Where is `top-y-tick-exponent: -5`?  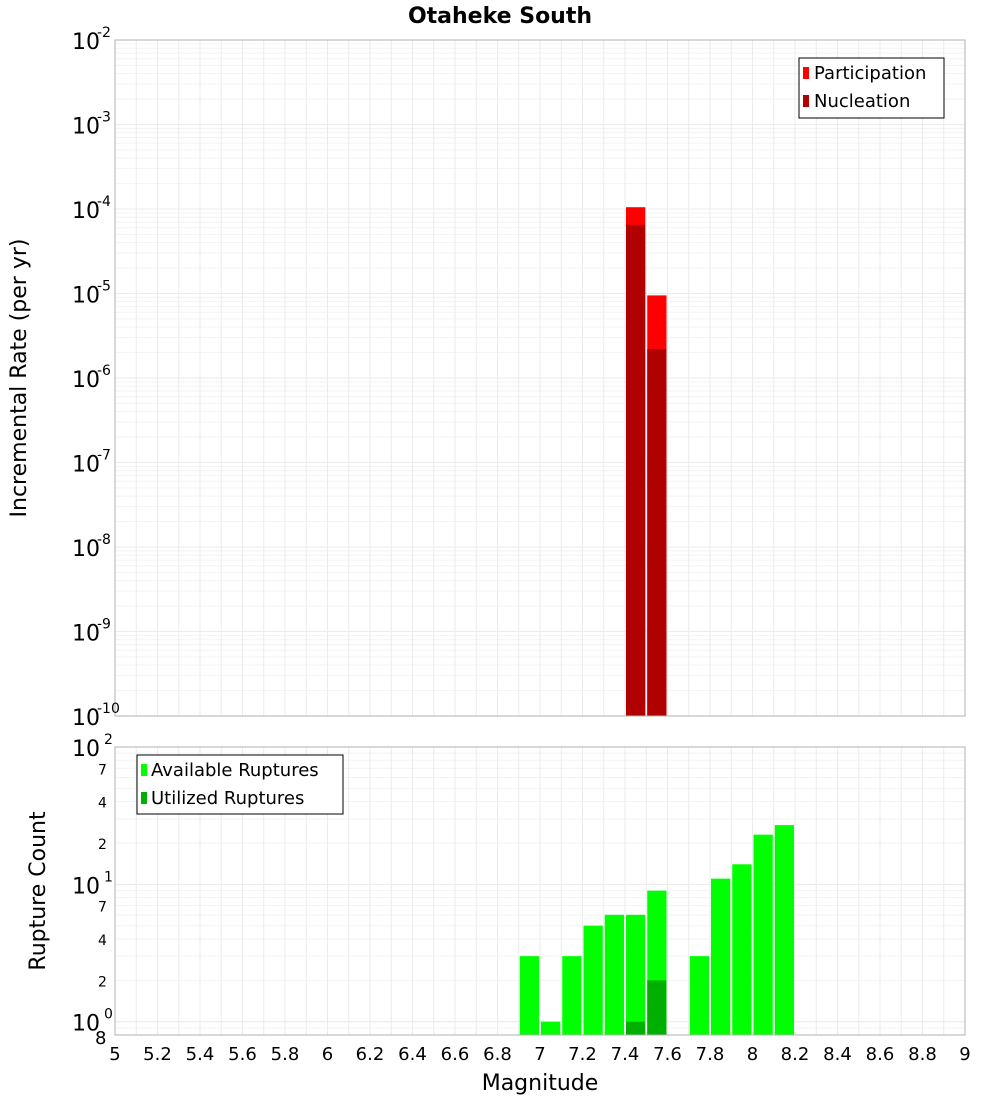 top-y-tick-exponent: -5 is located at coordinates (104, 287).